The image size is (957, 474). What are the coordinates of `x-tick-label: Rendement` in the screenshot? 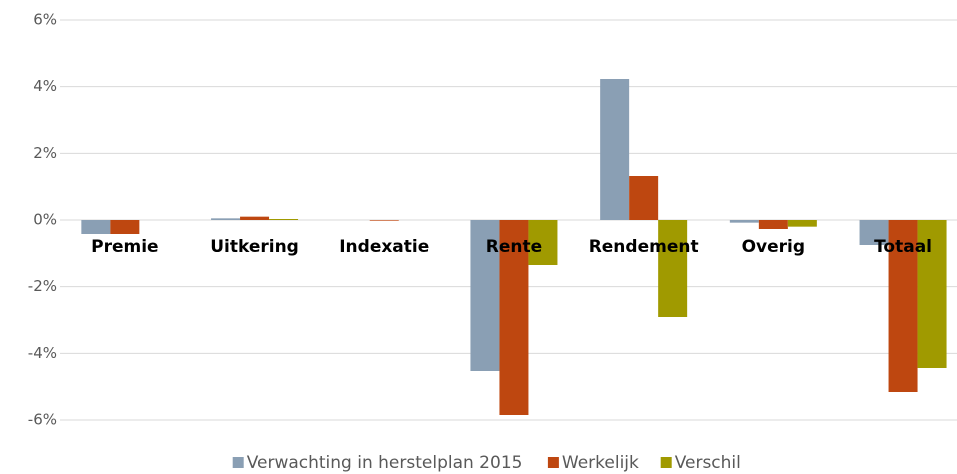 It's located at (644, 247).